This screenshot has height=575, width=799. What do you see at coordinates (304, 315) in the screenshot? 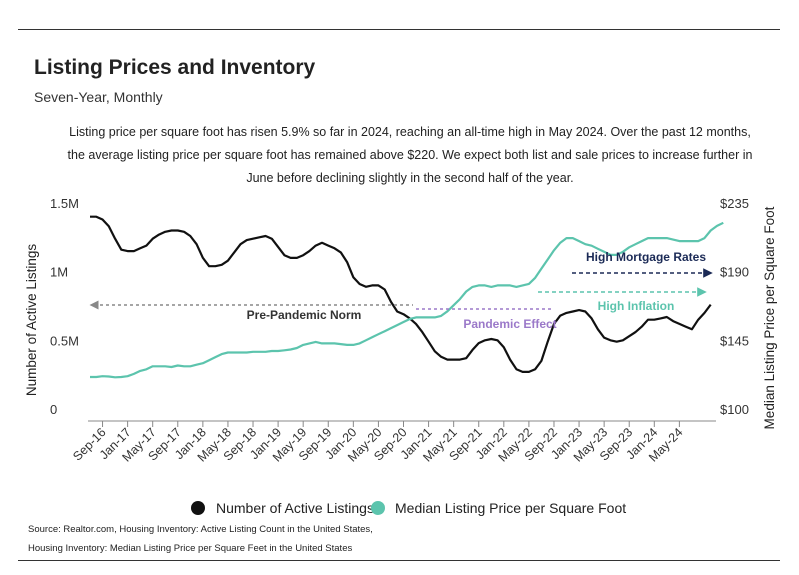
I see `pre-pandemic-label: Pre-Pandemic Norm` at bounding box center [304, 315].